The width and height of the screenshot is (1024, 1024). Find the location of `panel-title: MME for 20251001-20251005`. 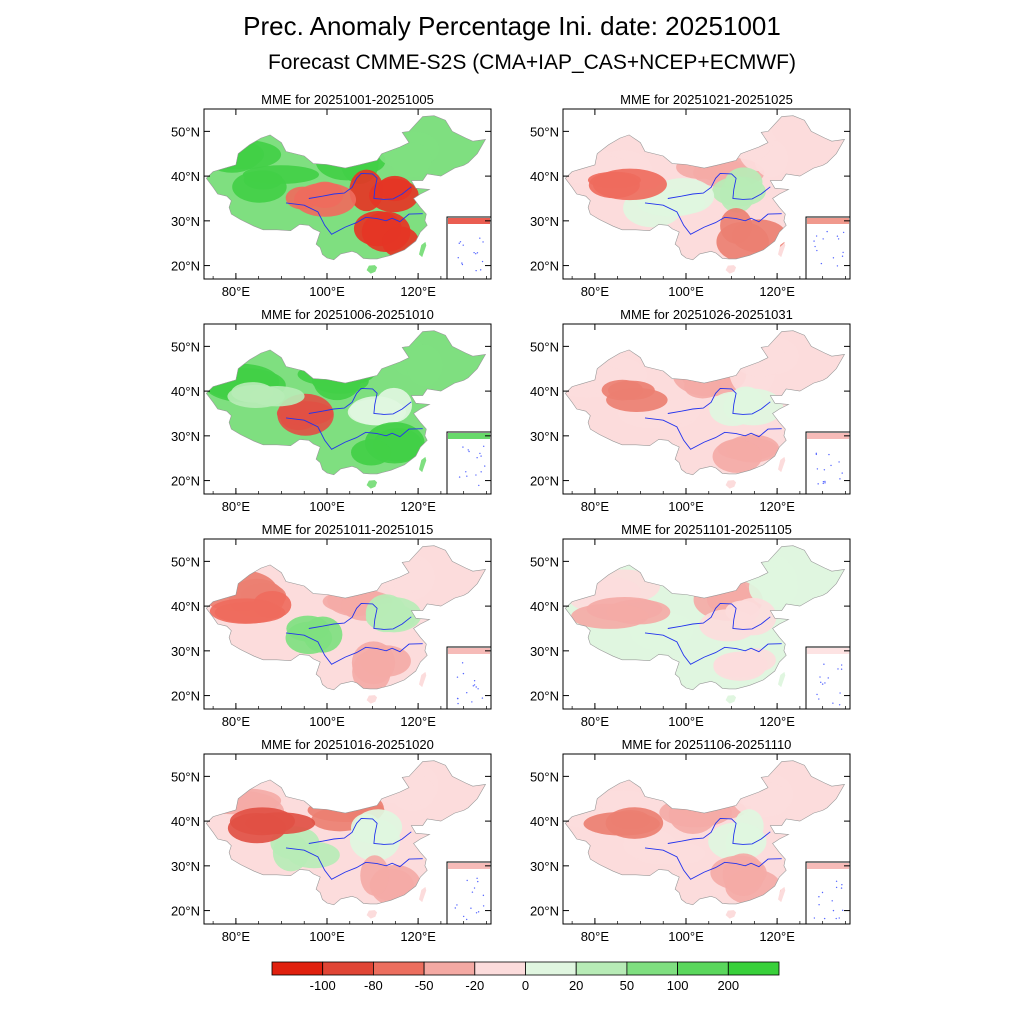

panel-title: MME for 20251001-20251005 is located at coordinates (347, 99).